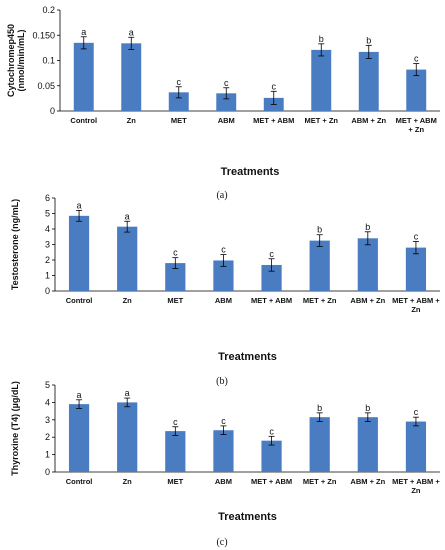 The height and width of the screenshot is (550, 445). Describe the element at coordinates (48, 10) in the screenshot. I see `y-tick-label: 0.2` at that location.